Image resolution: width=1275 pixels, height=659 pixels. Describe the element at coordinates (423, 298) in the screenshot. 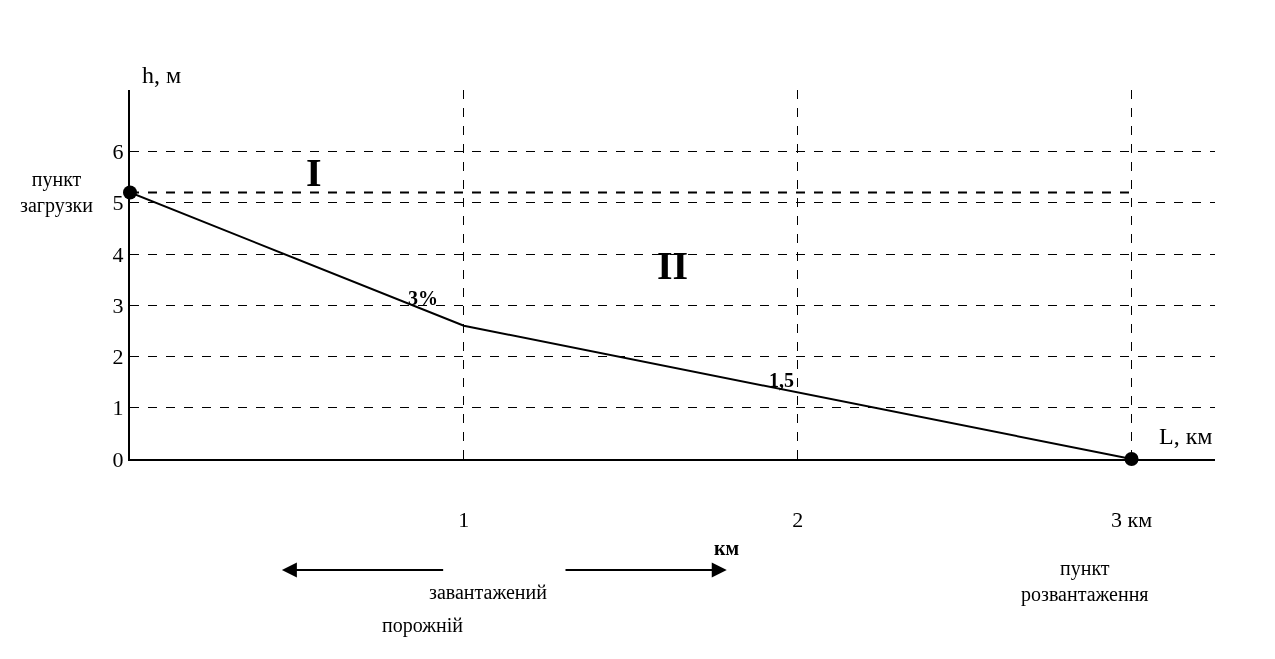

I see `annotation: 3%` at that location.